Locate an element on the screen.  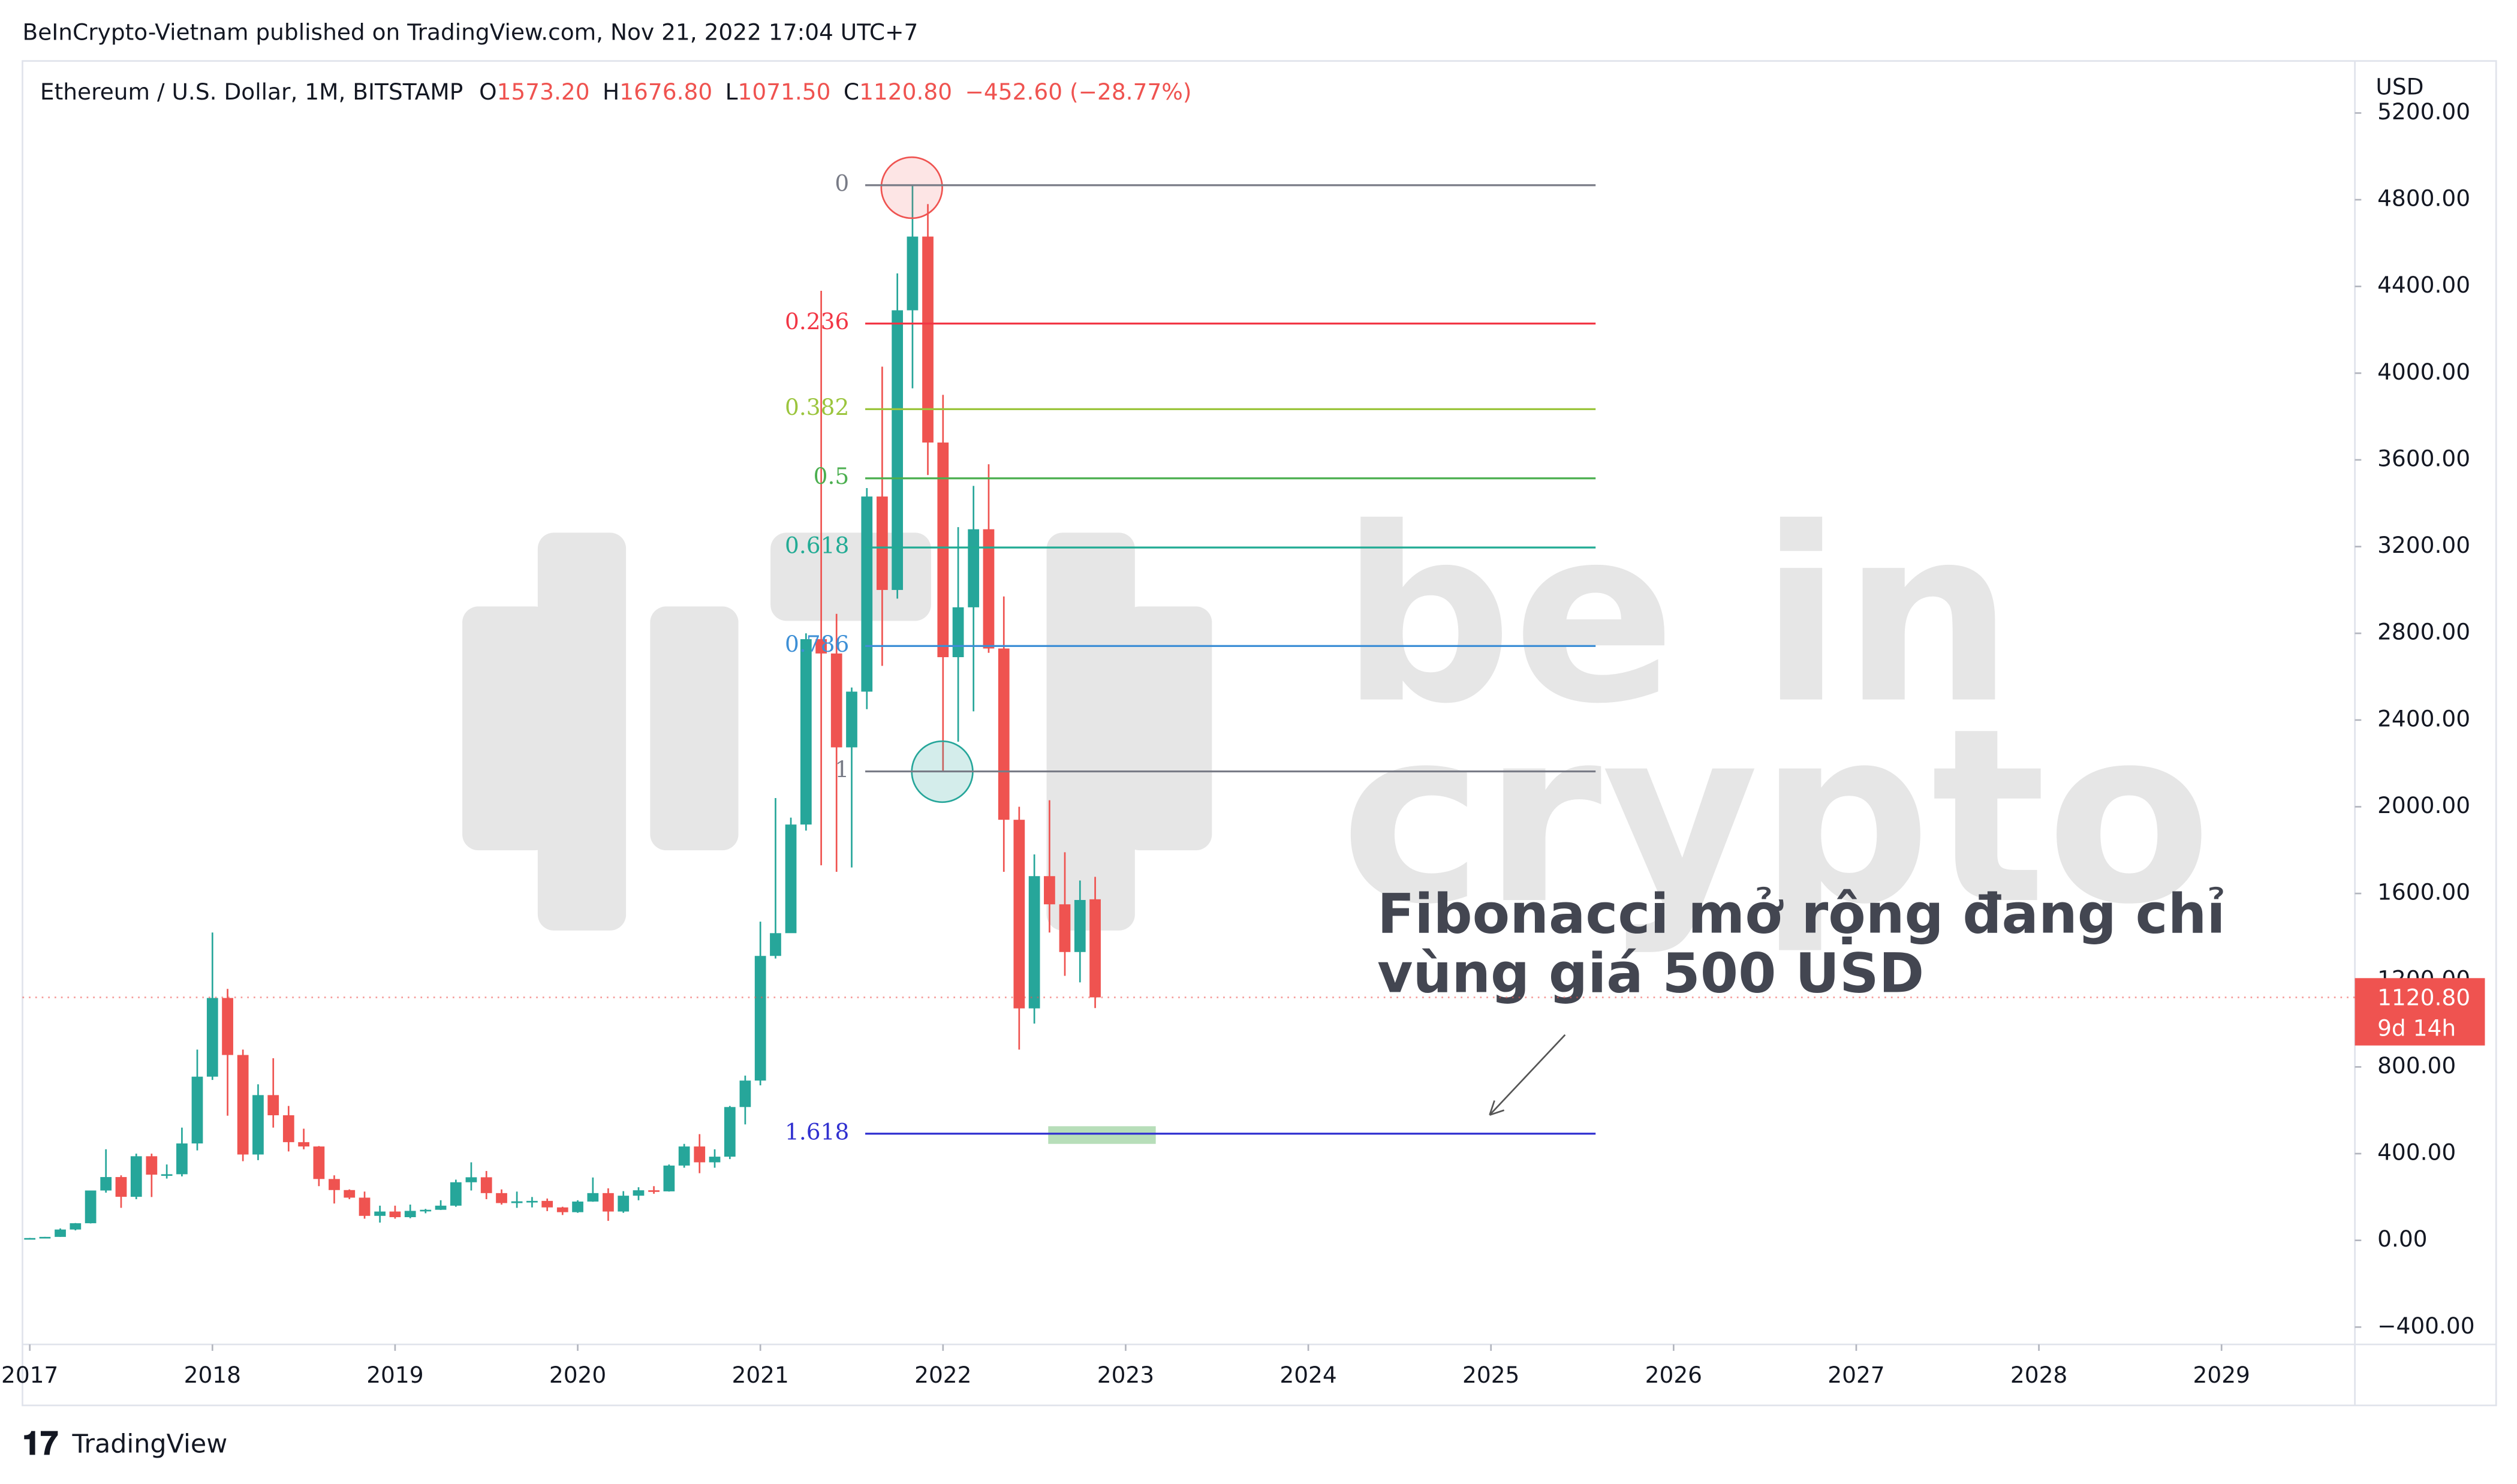
watermark-text: be in is located at coordinates (1677, 616).